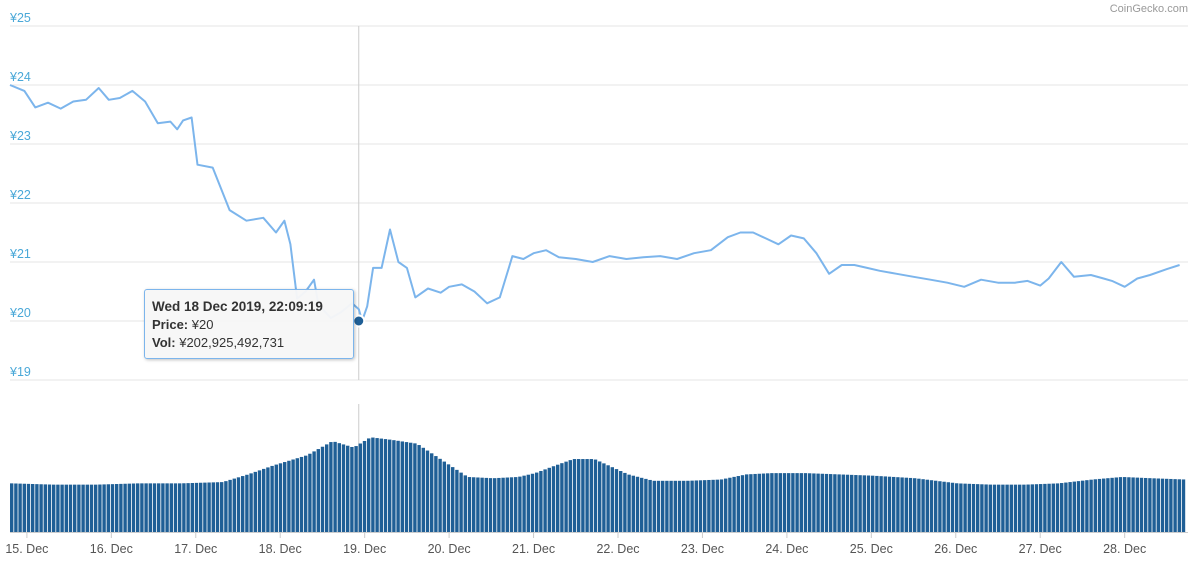  What do you see at coordinates (195, 549) in the screenshot?
I see `x-tick-label: 17. Dec` at bounding box center [195, 549].